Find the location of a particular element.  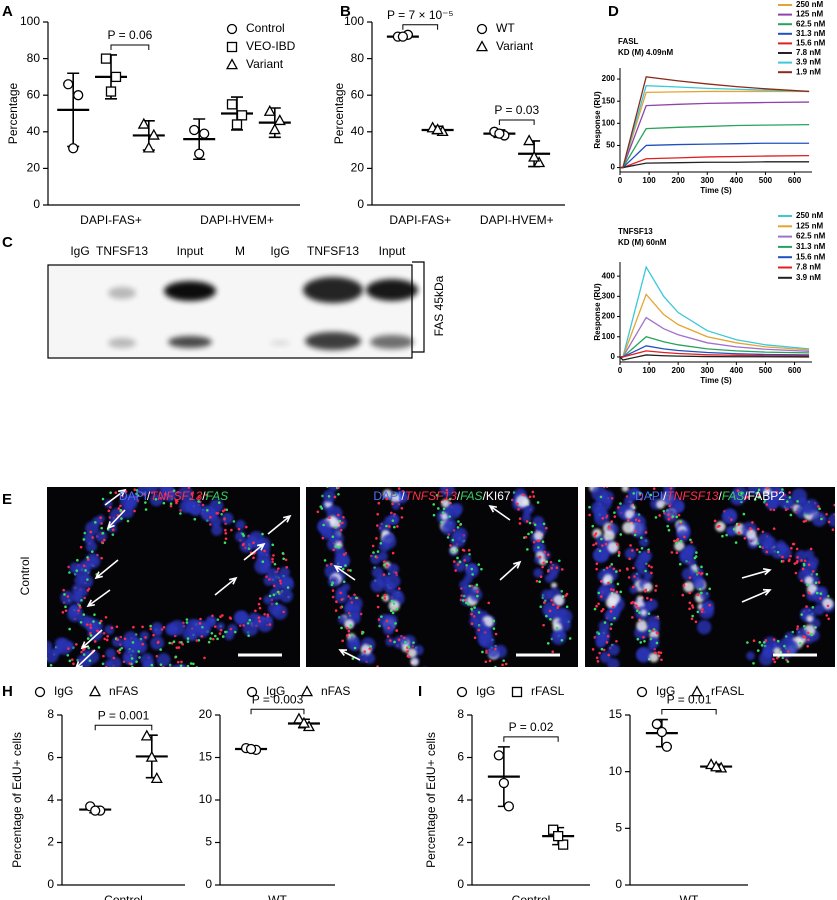

annotation: P = 0.02 is located at coordinates (531, 727).